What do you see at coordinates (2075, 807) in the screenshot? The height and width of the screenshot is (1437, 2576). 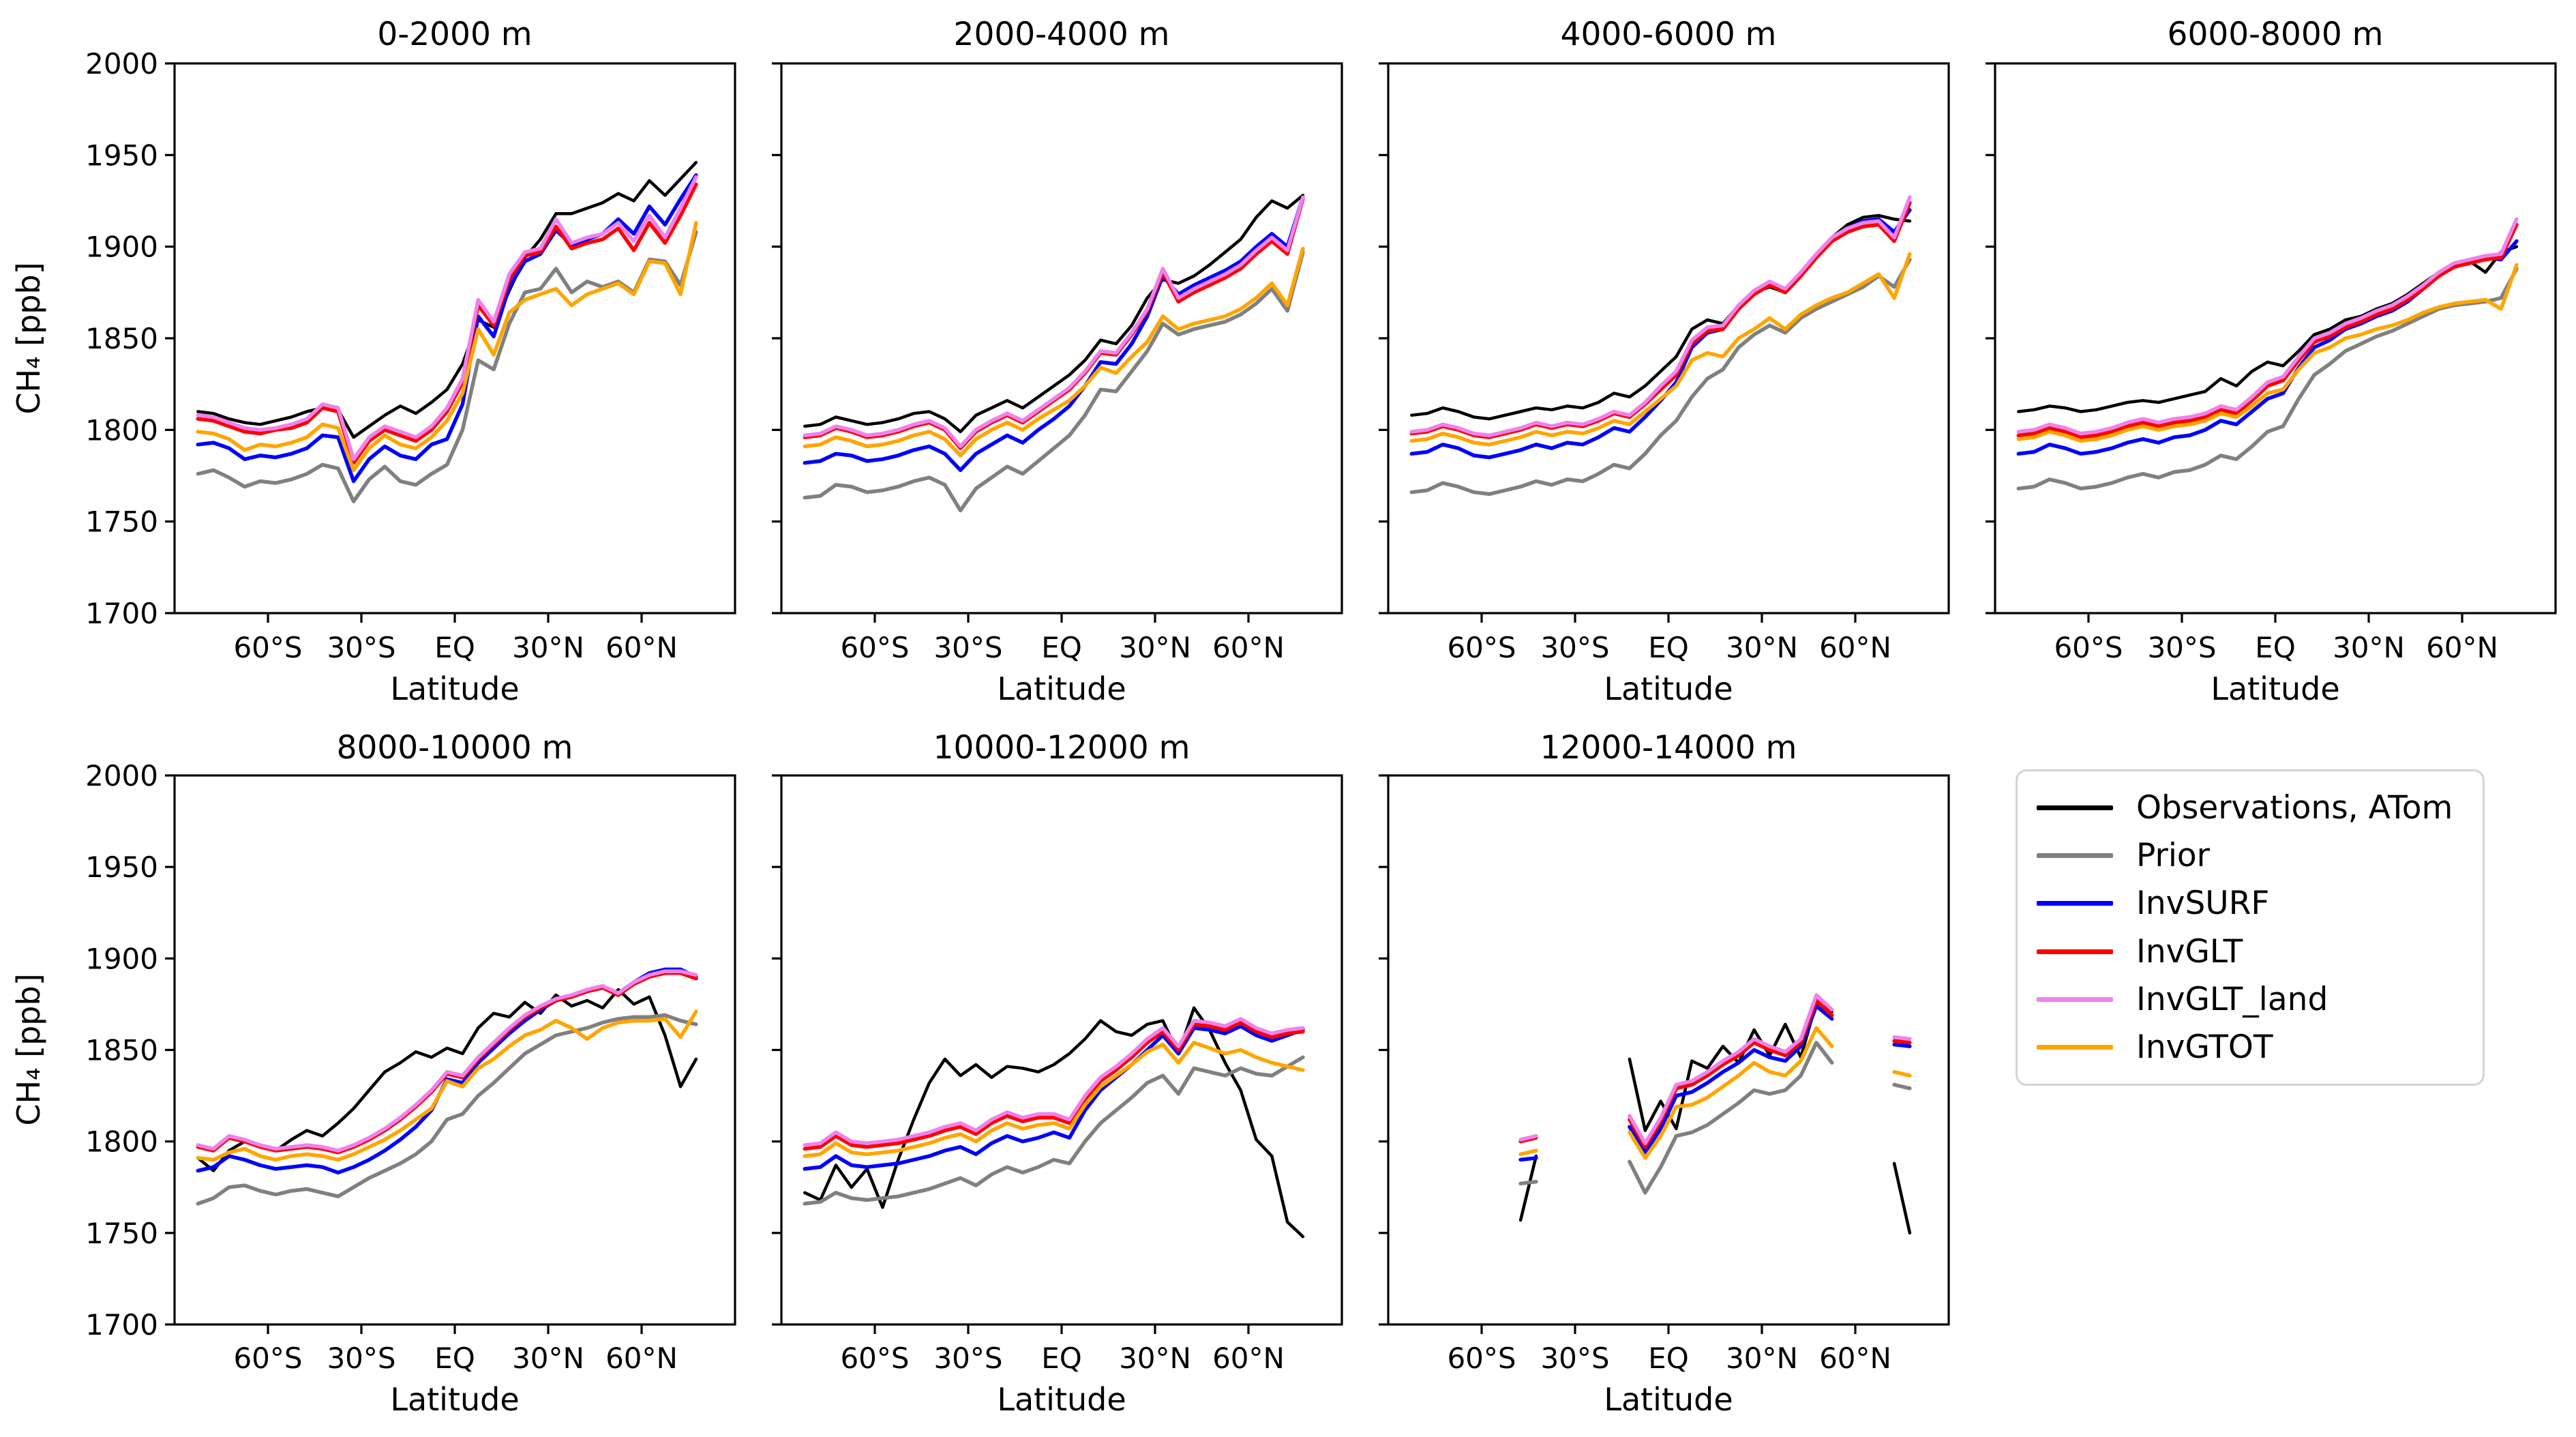 I see `legend-swatch-observations` at bounding box center [2075, 807].